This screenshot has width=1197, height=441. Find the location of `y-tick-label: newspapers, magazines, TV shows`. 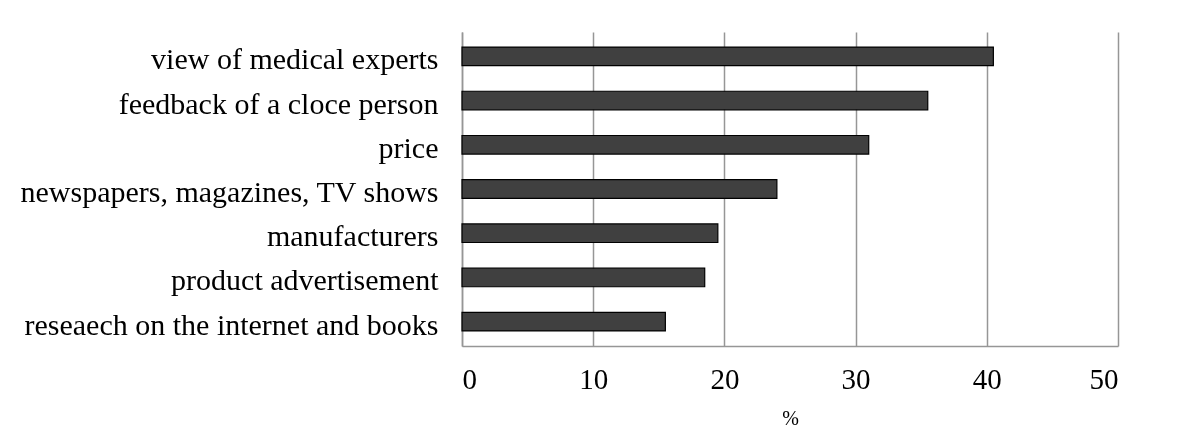

y-tick-label: newspapers, magazines, TV shows is located at coordinates (229, 191).